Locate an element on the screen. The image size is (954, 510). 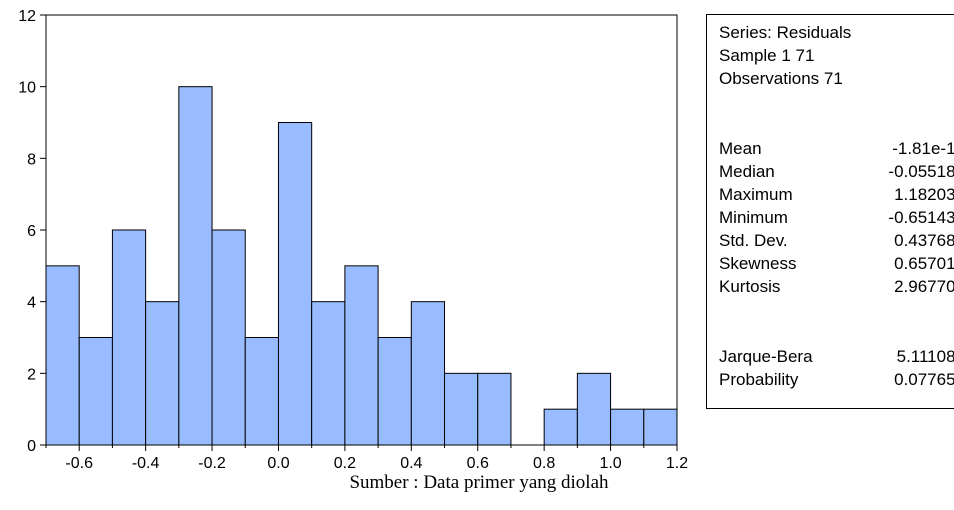
stat-value: 0.077650 is located at coordinates (924, 379).